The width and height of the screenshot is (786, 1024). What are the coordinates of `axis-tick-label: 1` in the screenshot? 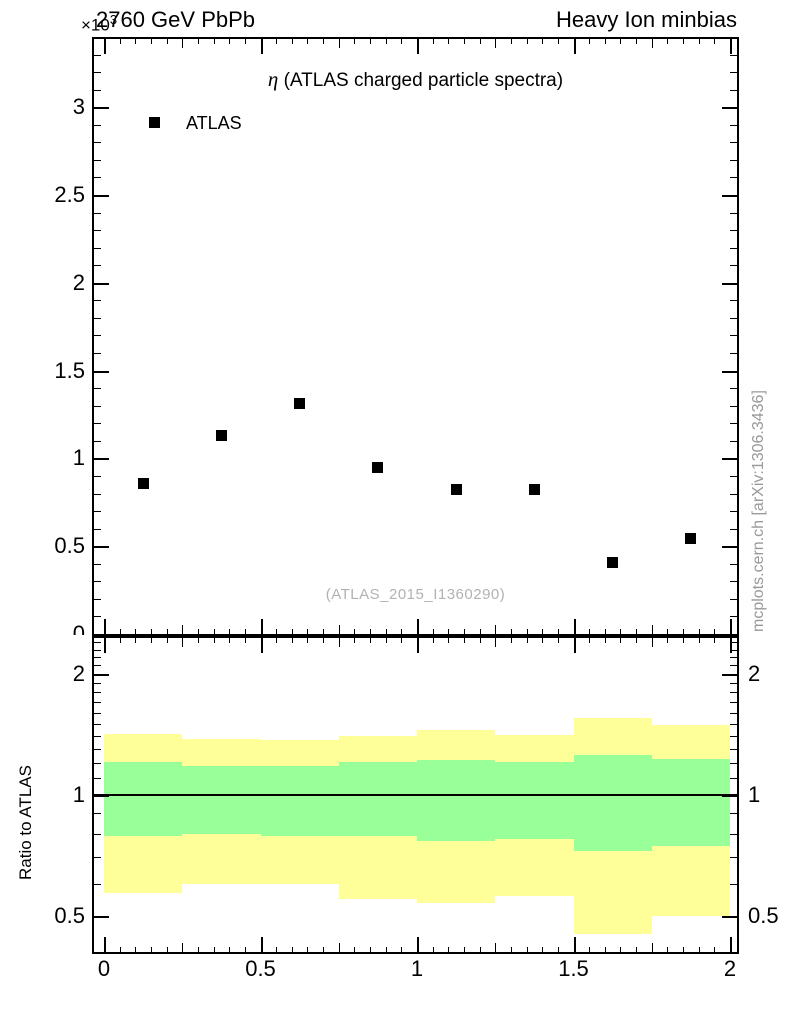 It's located at (78, 458).